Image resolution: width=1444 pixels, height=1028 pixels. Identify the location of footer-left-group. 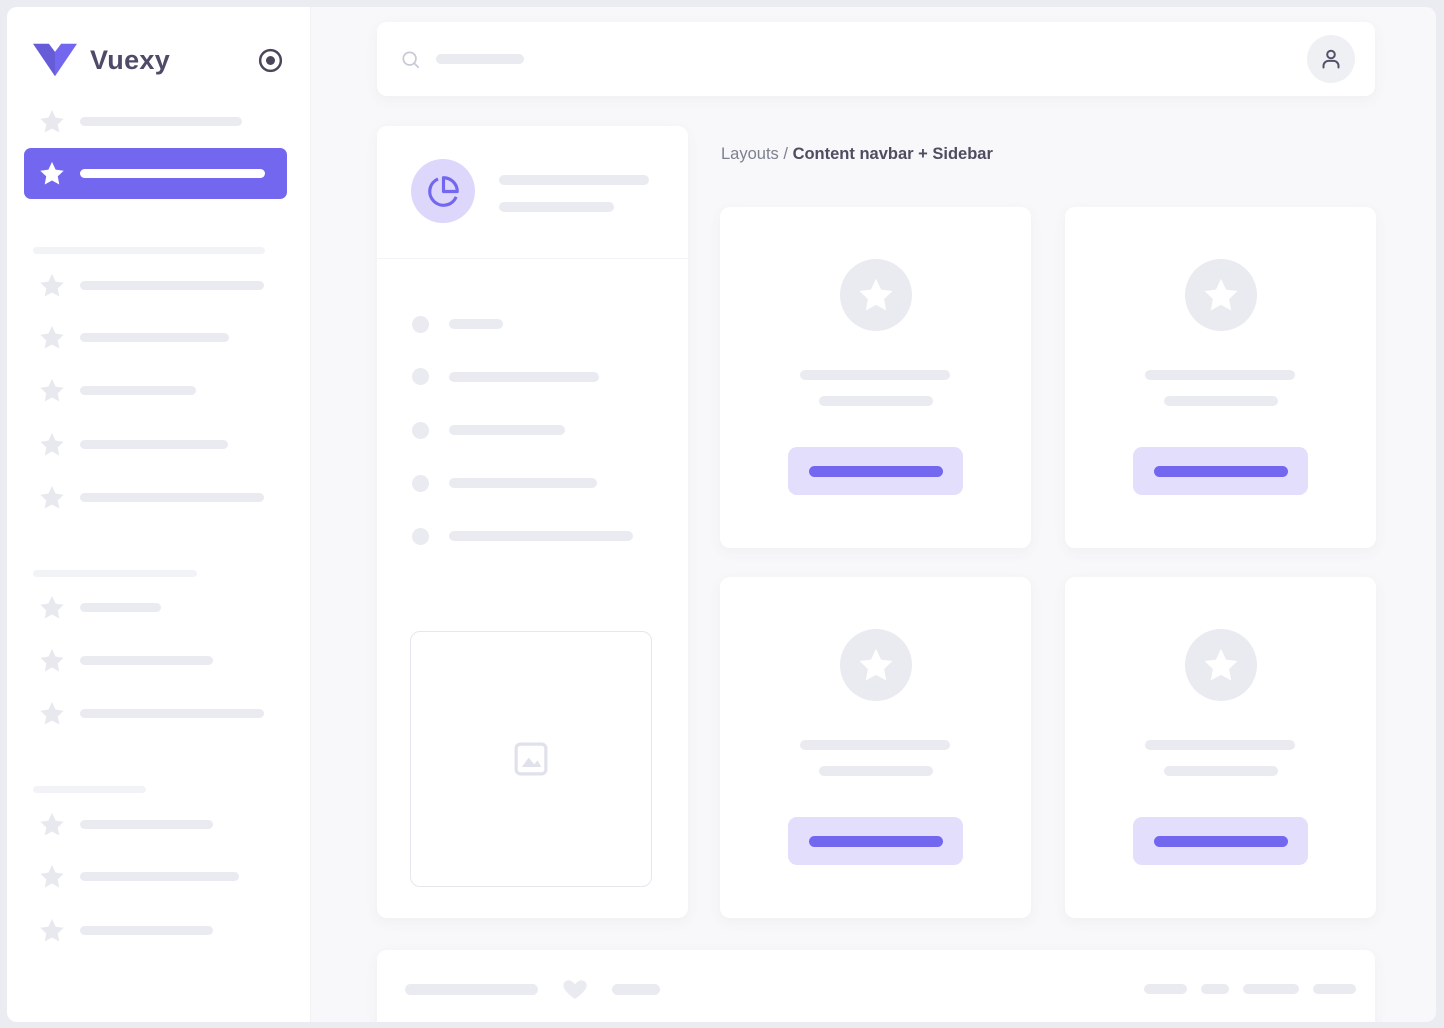
(532, 989).